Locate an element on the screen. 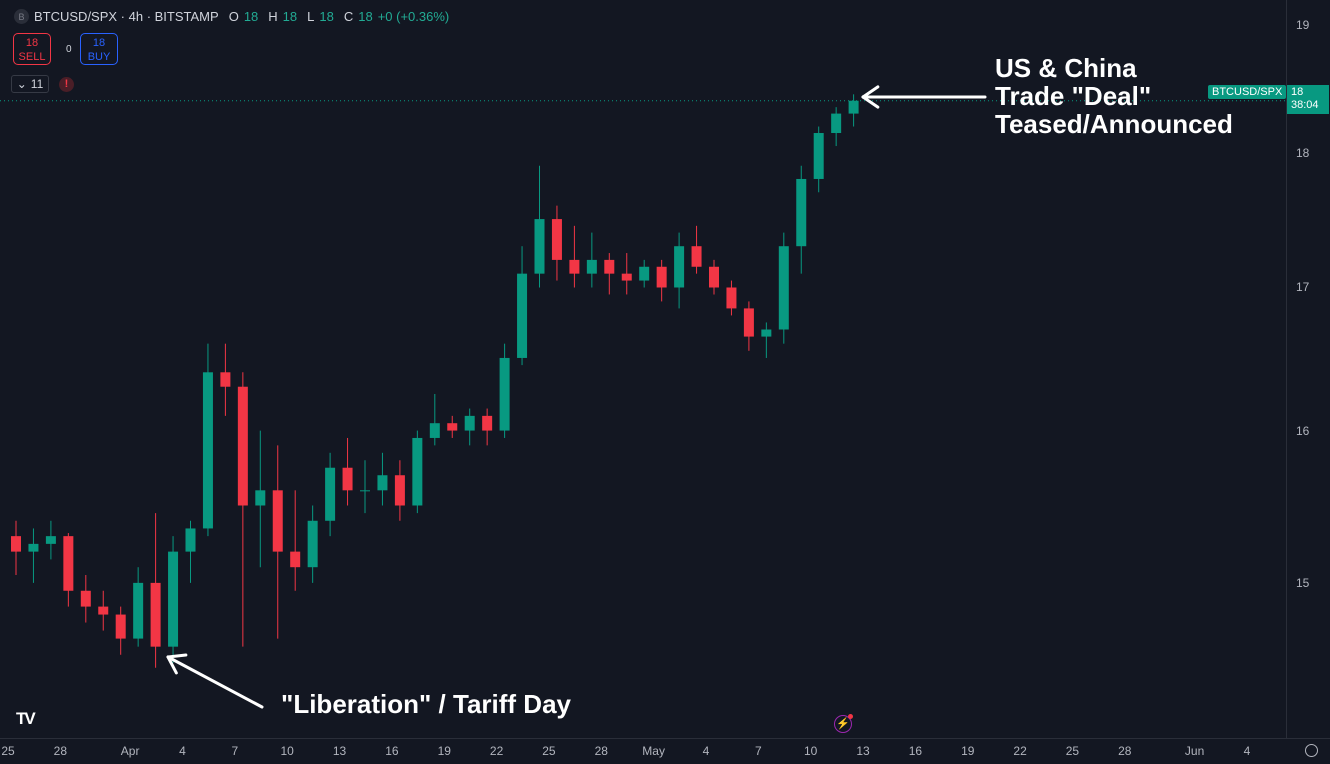 The height and width of the screenshot is (764, 1330). time-axis is located at coordinates (665, 751).